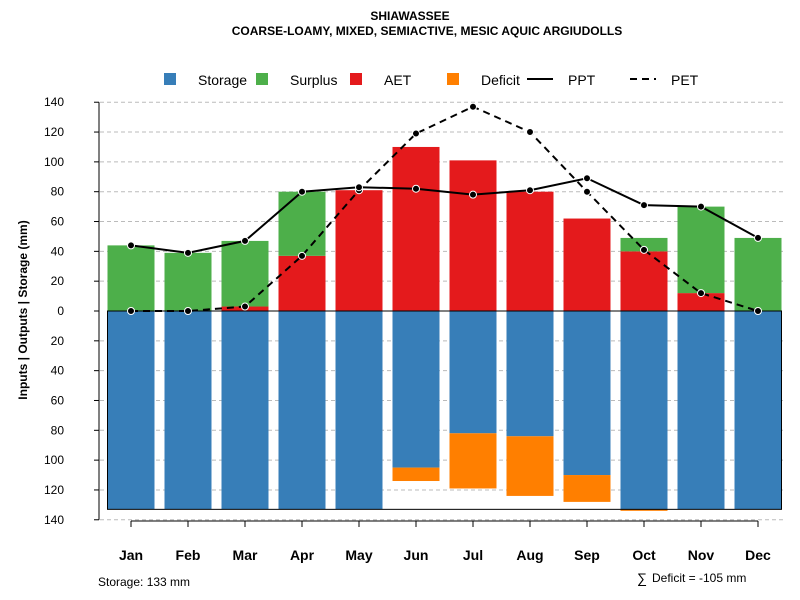  I want to click on storage-bar-apr, so click(302, 410).